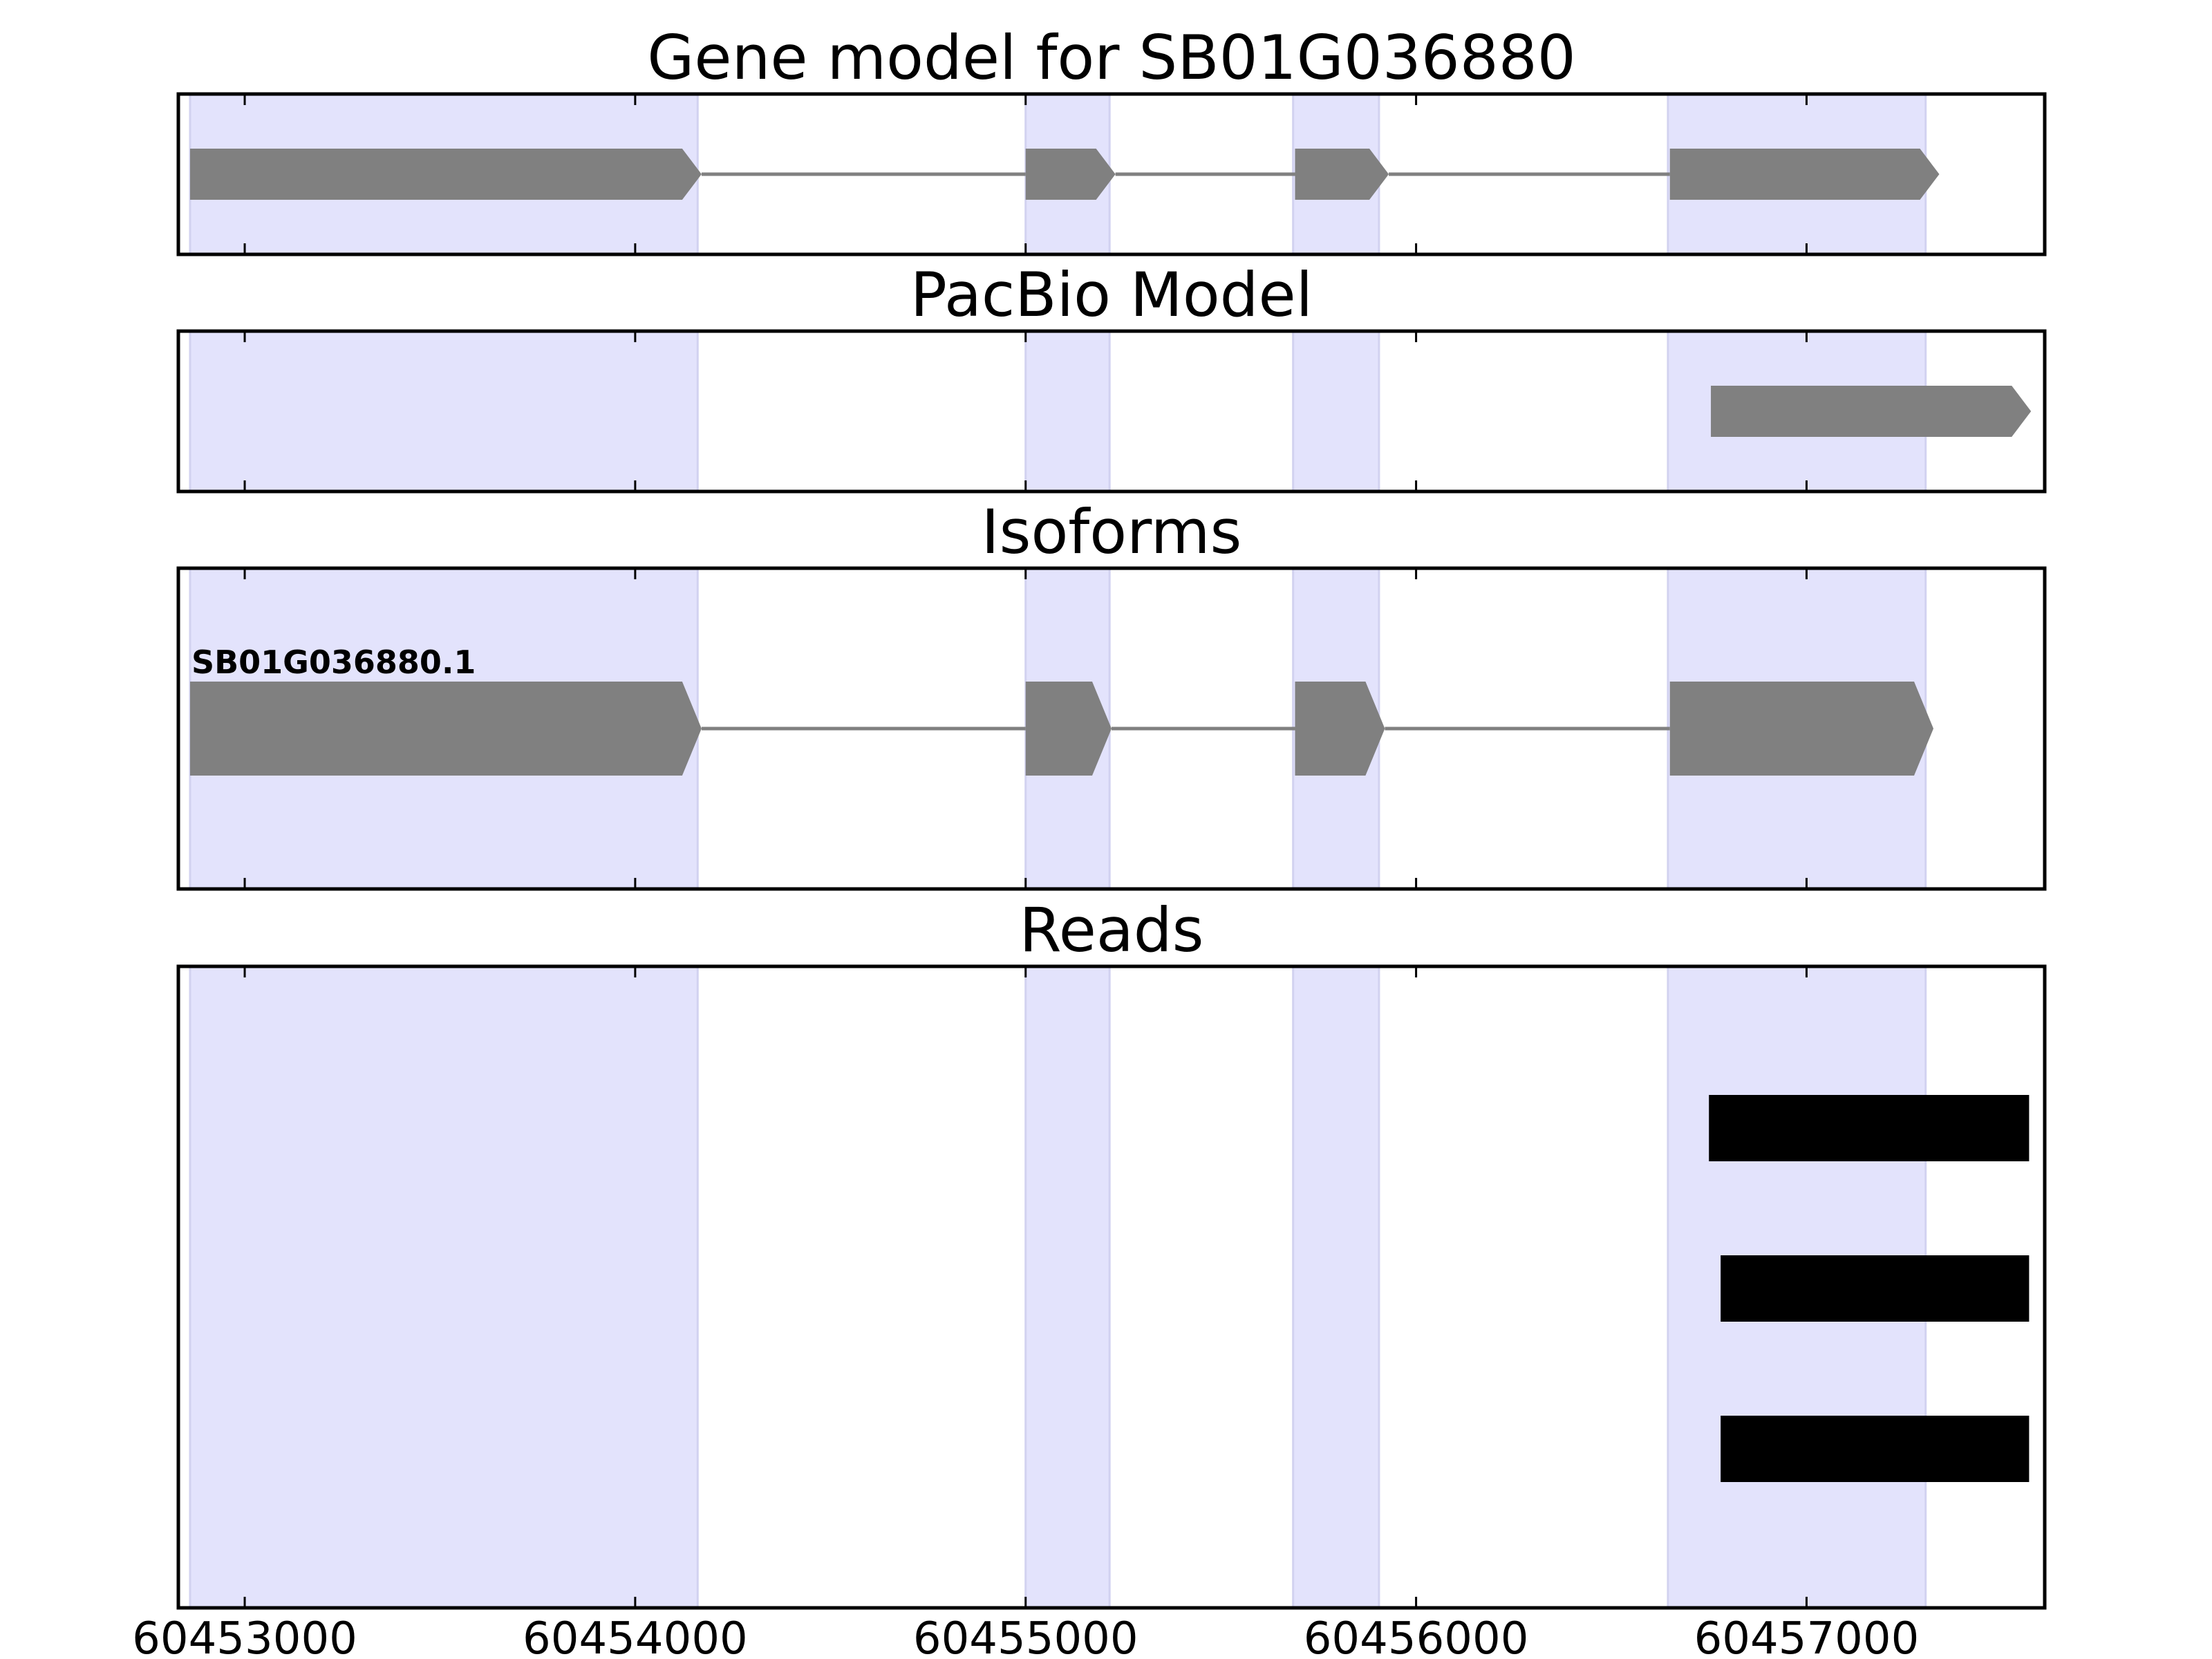  I want to click on isoform-label: SB01G036880.1, so click(333, 663).